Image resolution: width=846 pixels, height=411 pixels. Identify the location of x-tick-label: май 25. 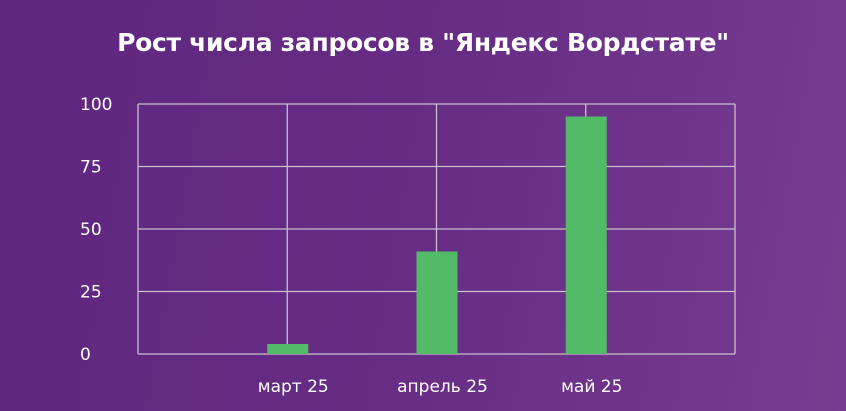
(591, 387).